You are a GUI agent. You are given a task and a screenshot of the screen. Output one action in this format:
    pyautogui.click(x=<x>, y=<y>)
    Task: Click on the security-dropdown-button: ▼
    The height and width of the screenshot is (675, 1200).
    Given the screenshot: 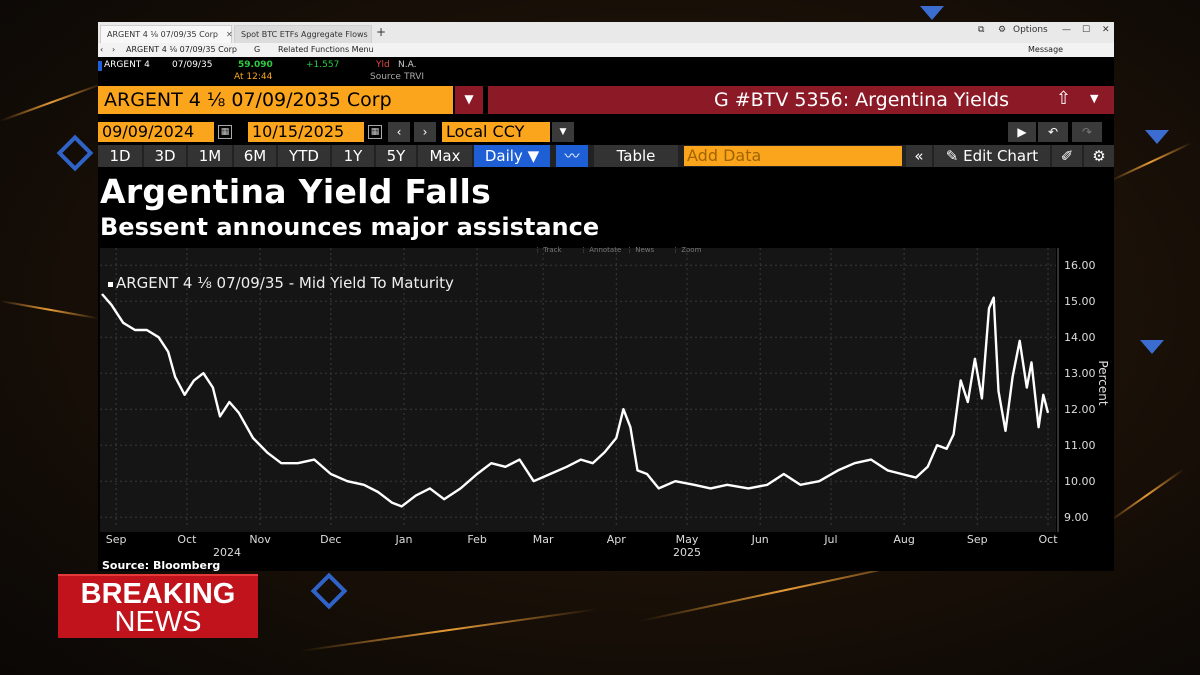 What is the action you would take?
    pyautogui.click(x=469, y=100)
    